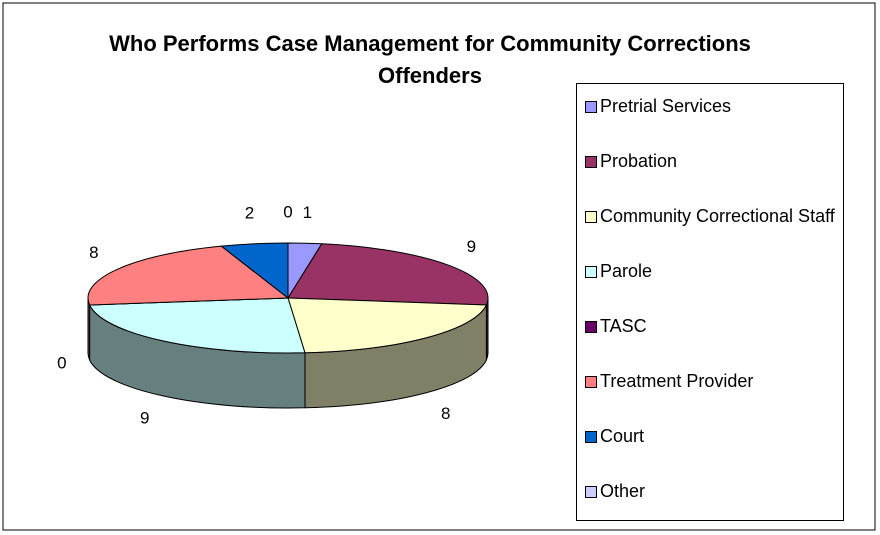  I want to click on legend-label: TASC, so click(623, 326).